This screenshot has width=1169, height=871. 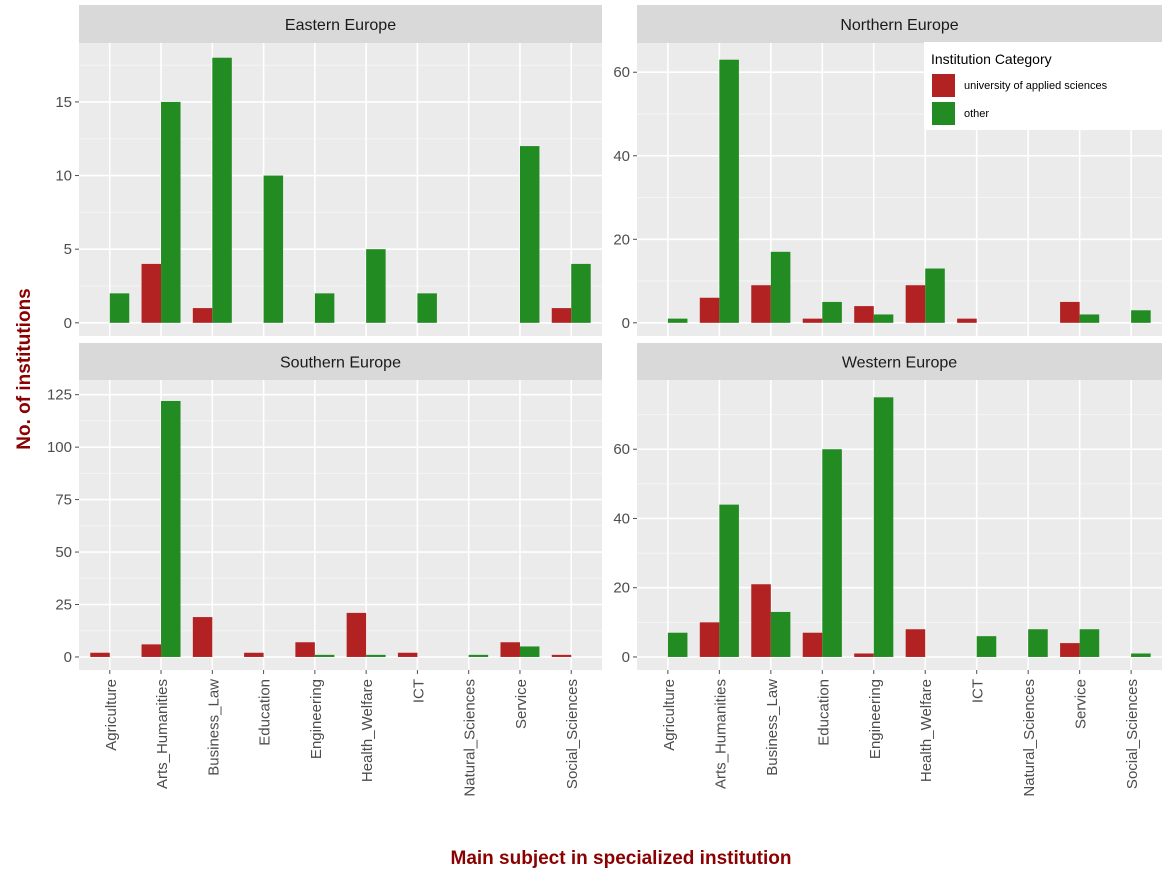 What do you see at coordinates (100, 654) in the screenshot?
I see `bar-uas-agriculture` at bounding box center [100, 654].